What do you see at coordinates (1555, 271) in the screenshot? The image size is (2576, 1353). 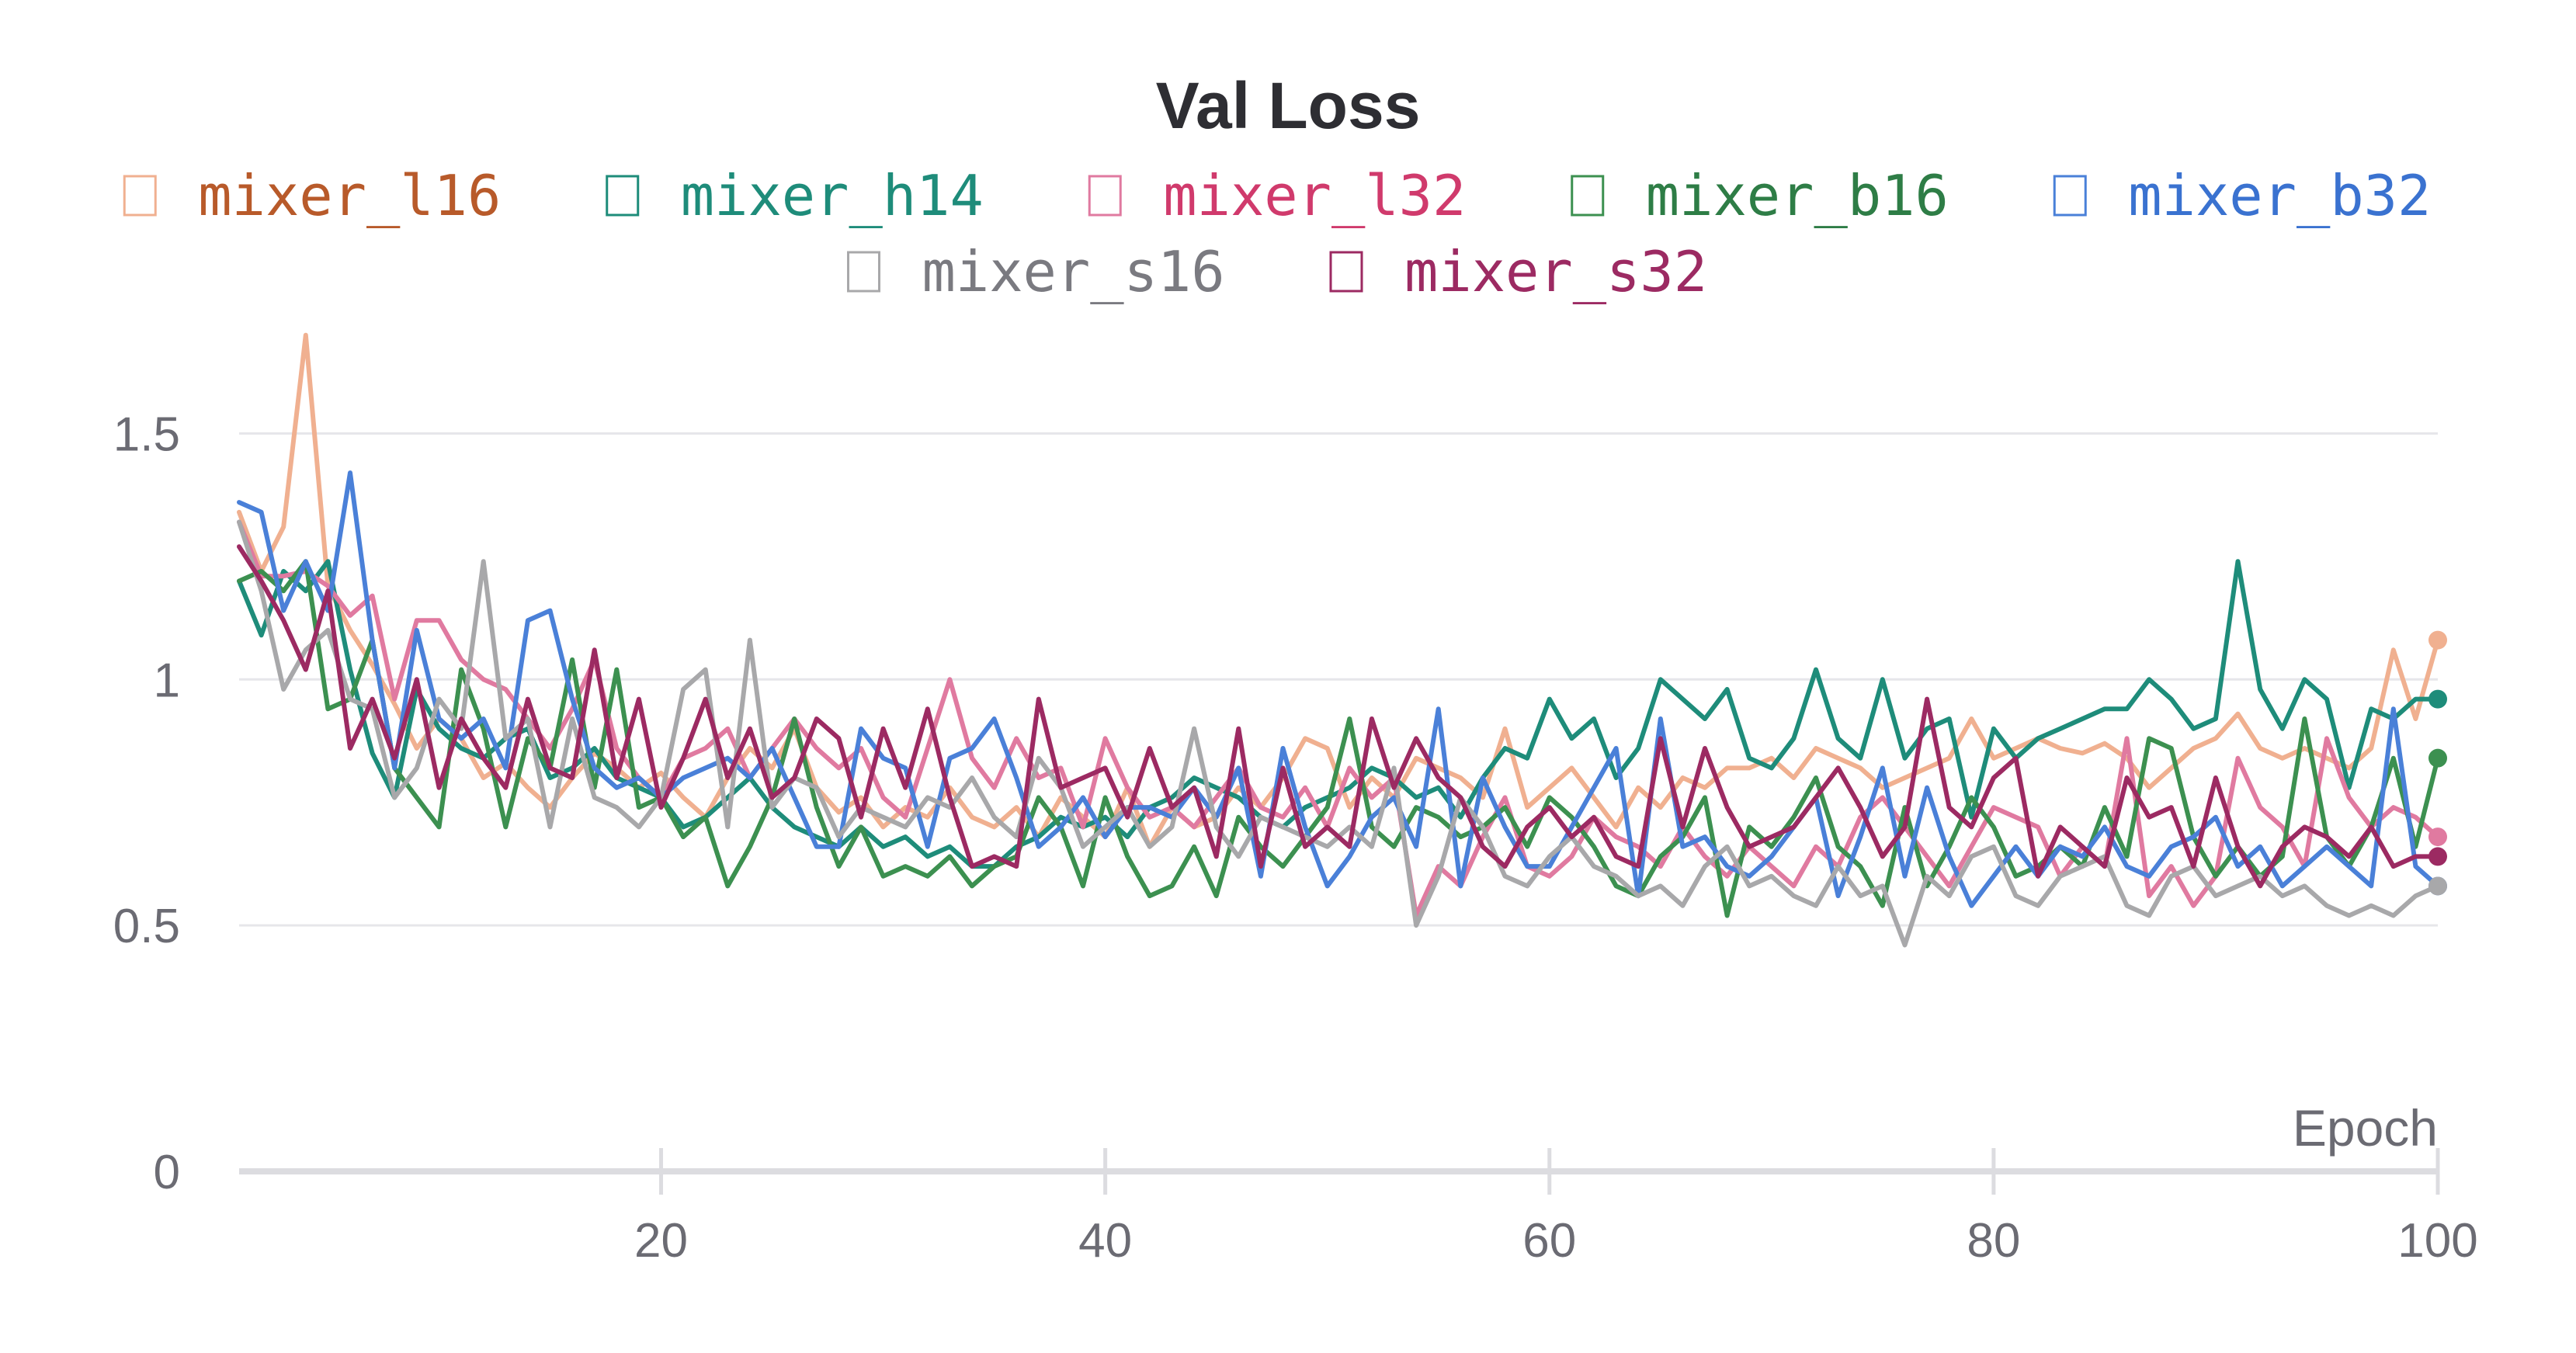 I see `legend-label: mixer_s32` at bounding box center [1555, 271].